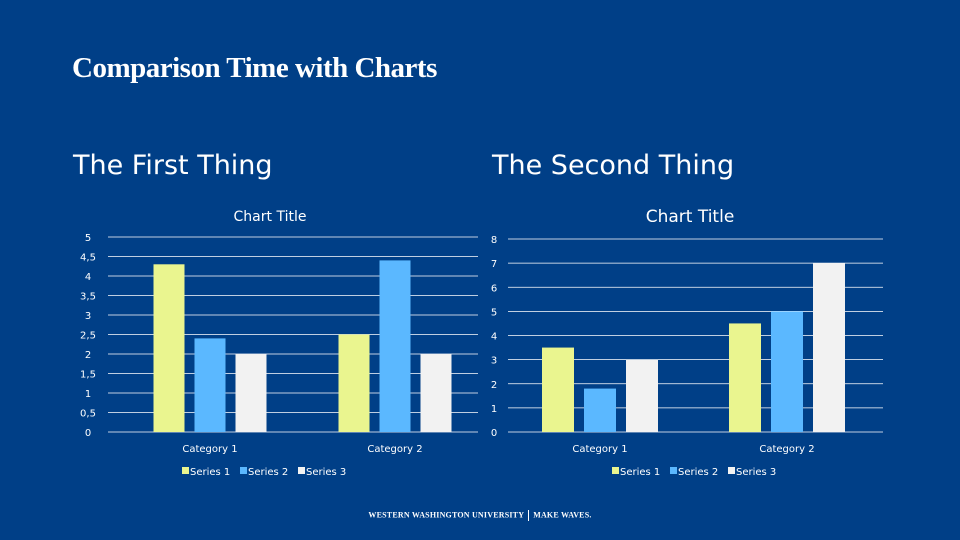  I want to click on y-tick-label: 0,5, so click(88, 414).